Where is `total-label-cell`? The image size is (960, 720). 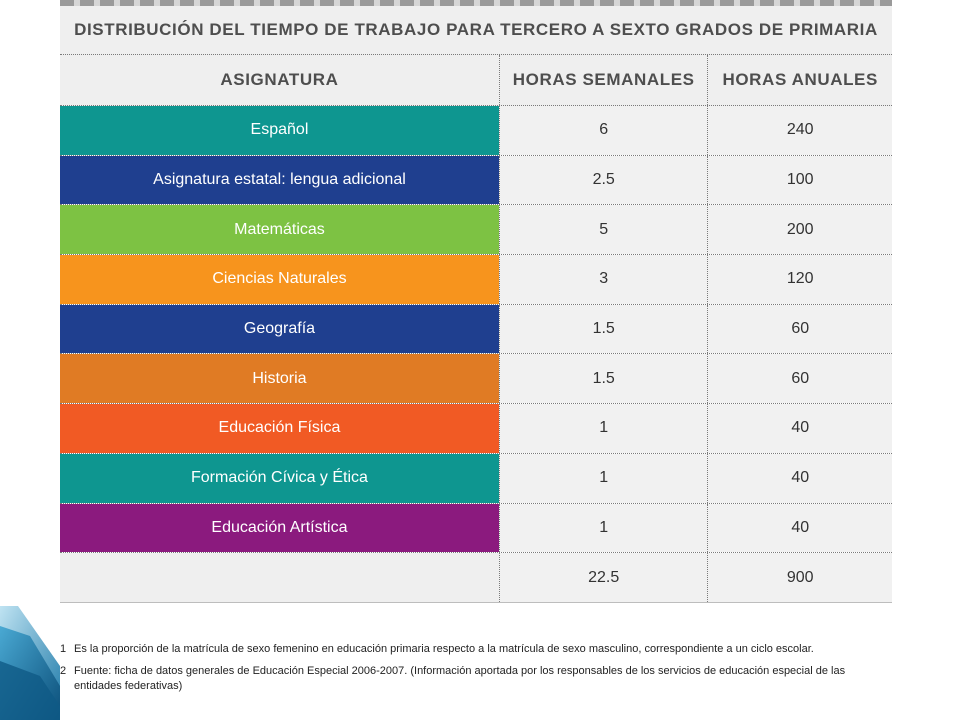 total-label-cell is located at coordinates (279, 578).